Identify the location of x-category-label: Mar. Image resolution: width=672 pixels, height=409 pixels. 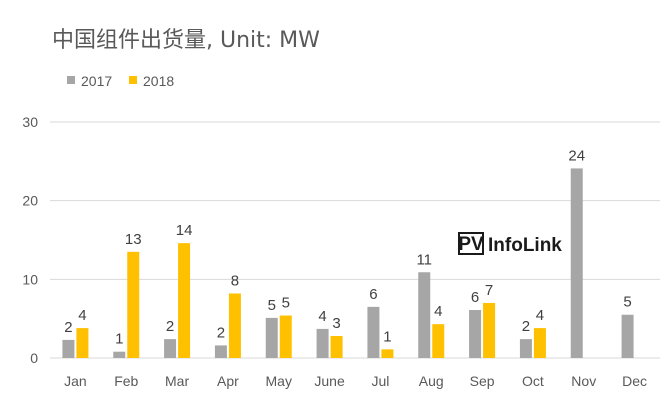
(177, 381).